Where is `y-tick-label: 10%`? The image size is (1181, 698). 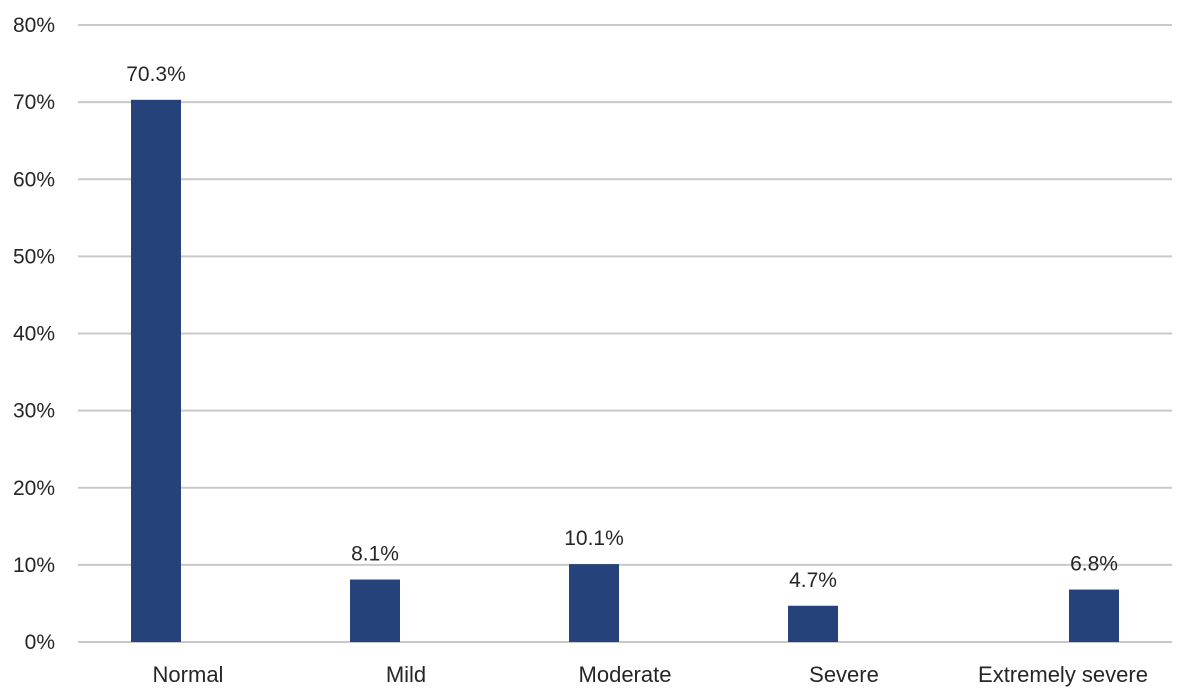
y-tick-label: 10% is located at coordinates (34, 565).